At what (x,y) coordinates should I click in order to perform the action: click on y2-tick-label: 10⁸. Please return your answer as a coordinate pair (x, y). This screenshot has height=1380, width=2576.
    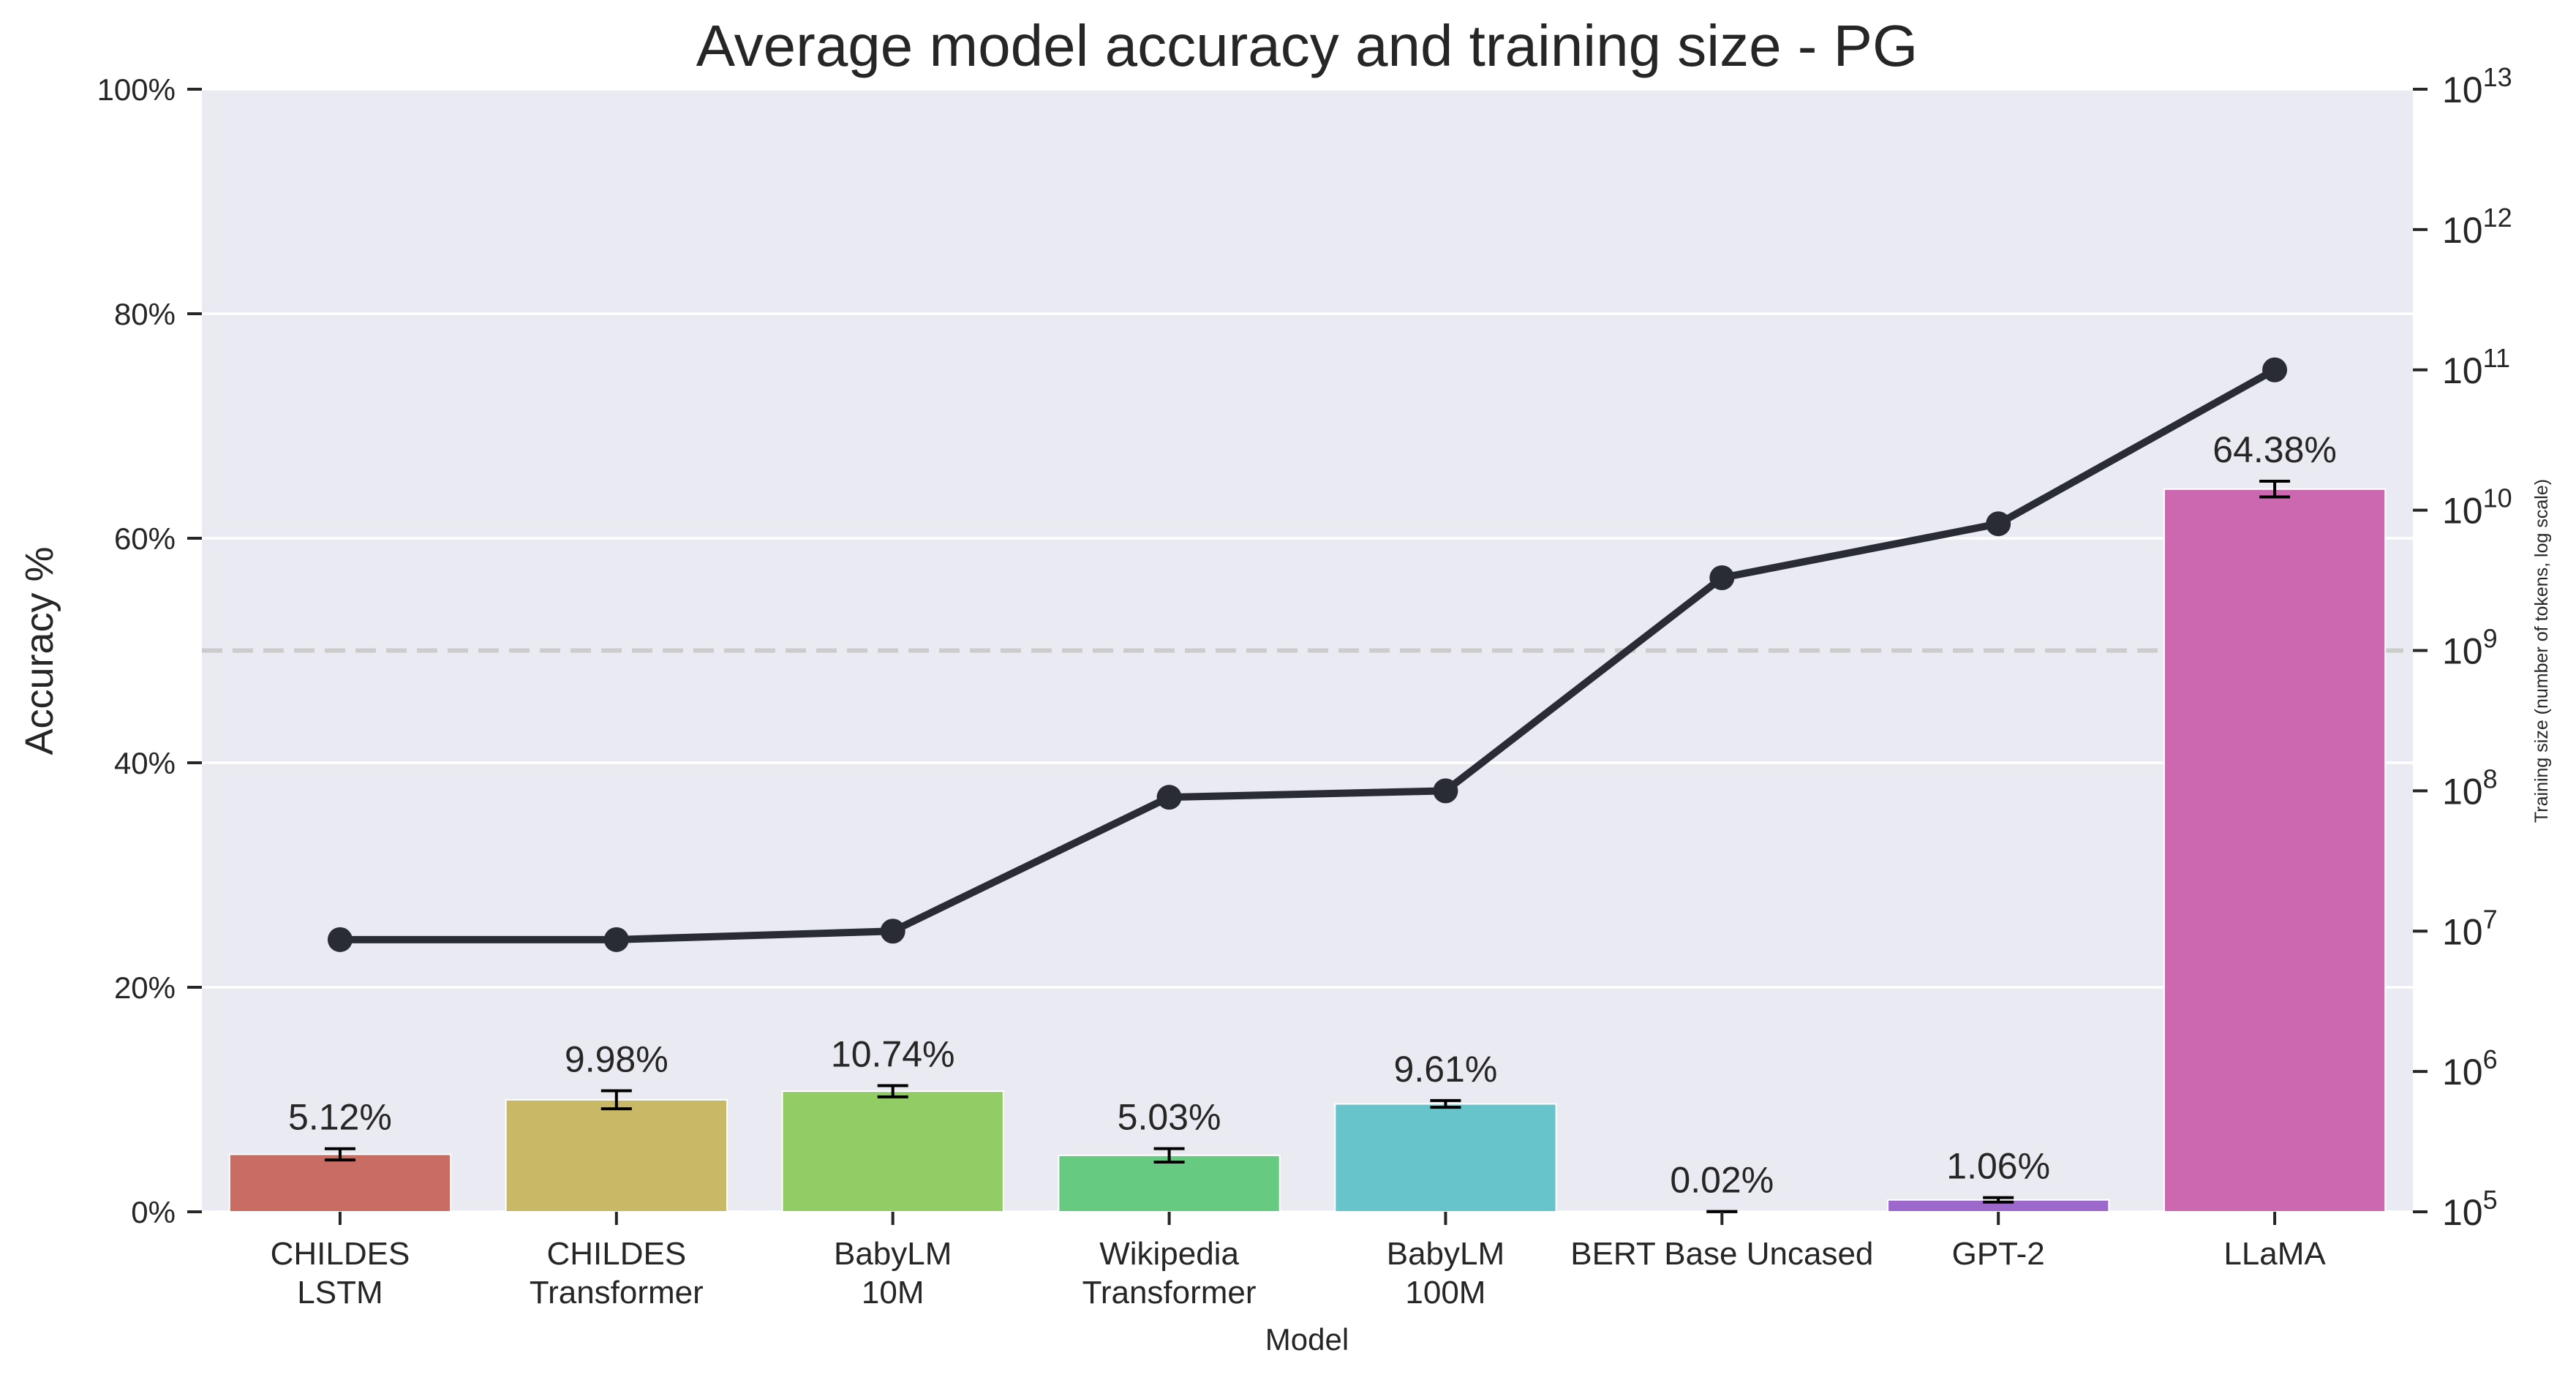
    Looking at the image, I should click on (2470, 787).